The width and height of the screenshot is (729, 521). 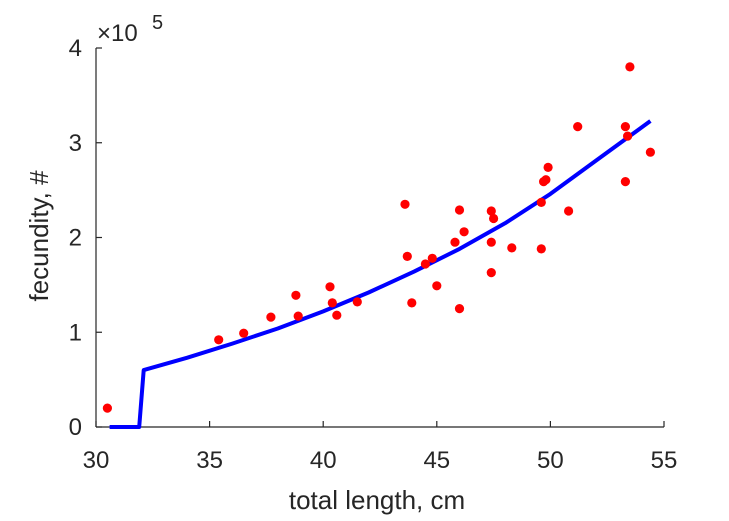 I want to click on x-tick-label: 35, so click(x=209, y=460).